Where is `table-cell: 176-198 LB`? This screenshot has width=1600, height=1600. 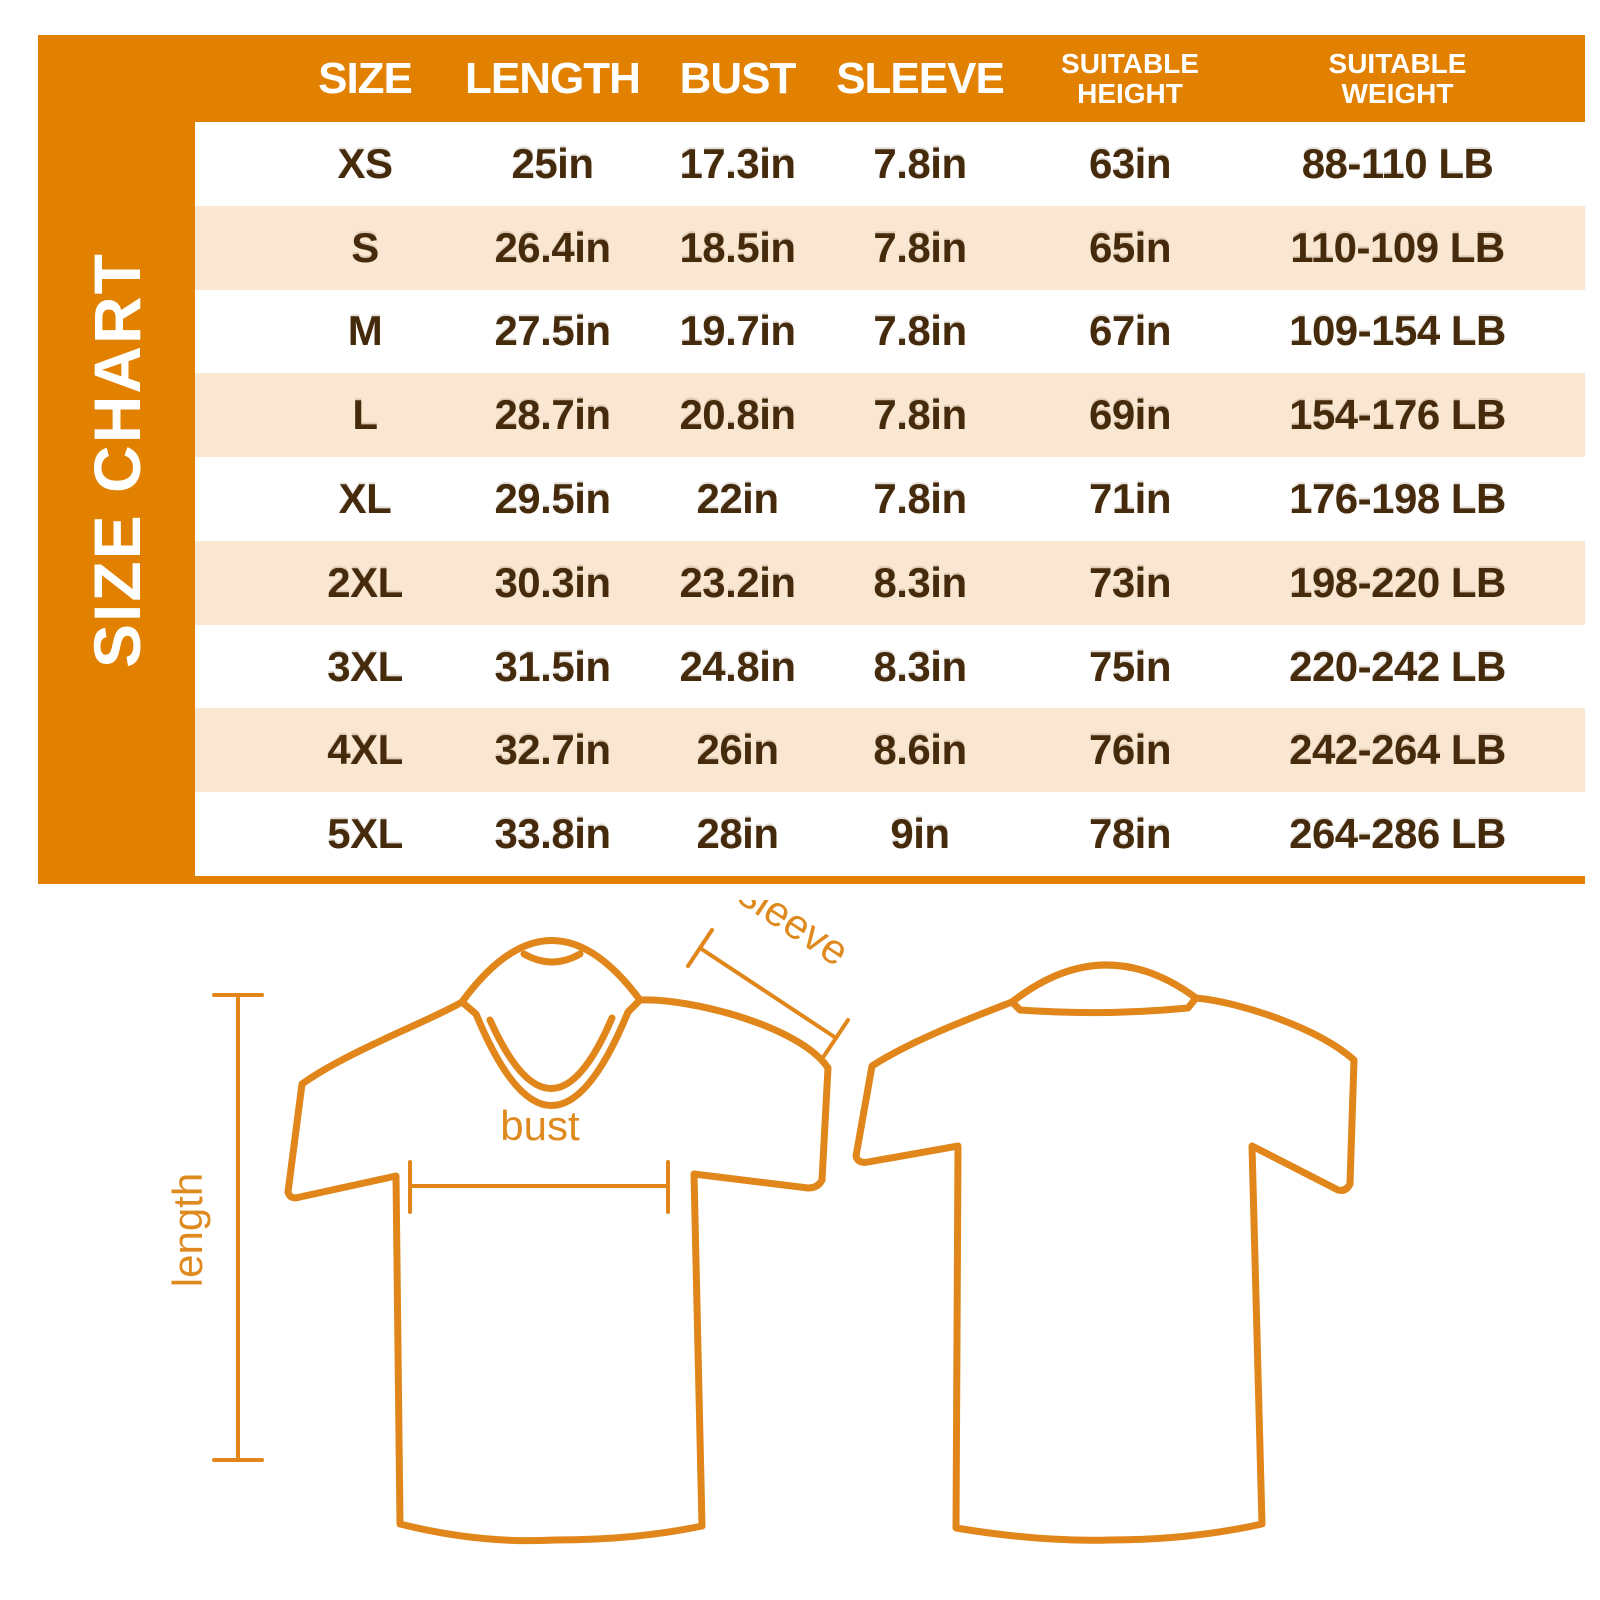 table-cell: 176-198 LB is located at coordinates (1397, 498).